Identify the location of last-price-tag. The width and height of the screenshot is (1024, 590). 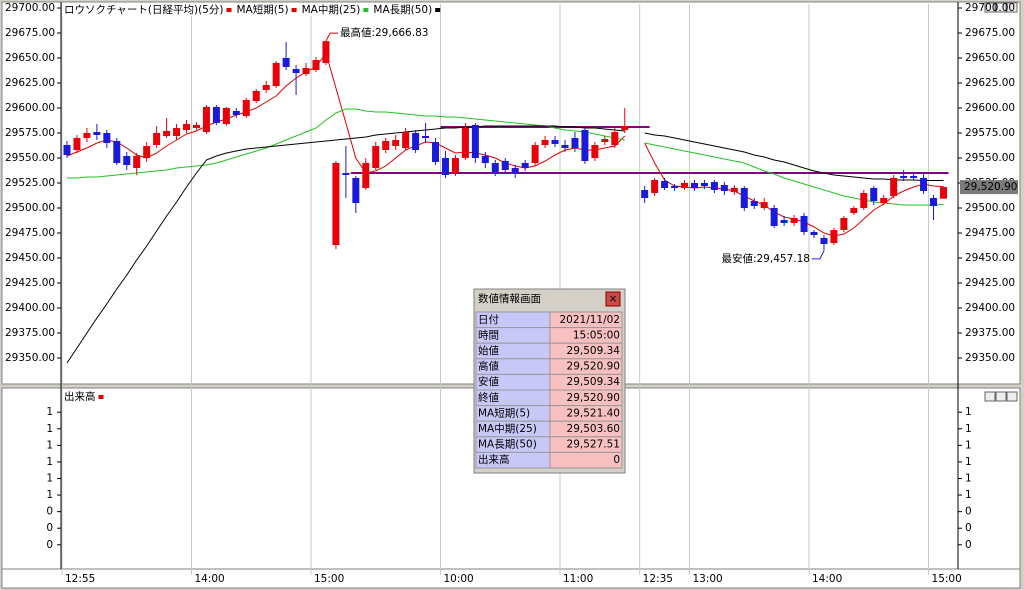
(989, 187).